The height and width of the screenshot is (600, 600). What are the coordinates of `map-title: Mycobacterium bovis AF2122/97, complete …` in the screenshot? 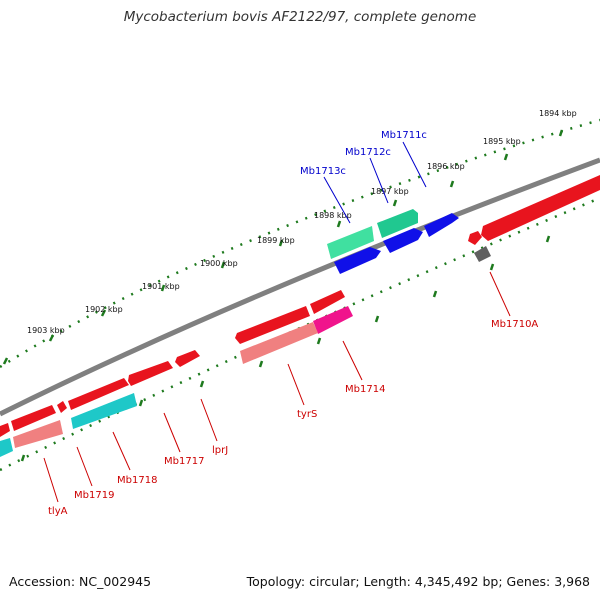 It's located at (300, 17).